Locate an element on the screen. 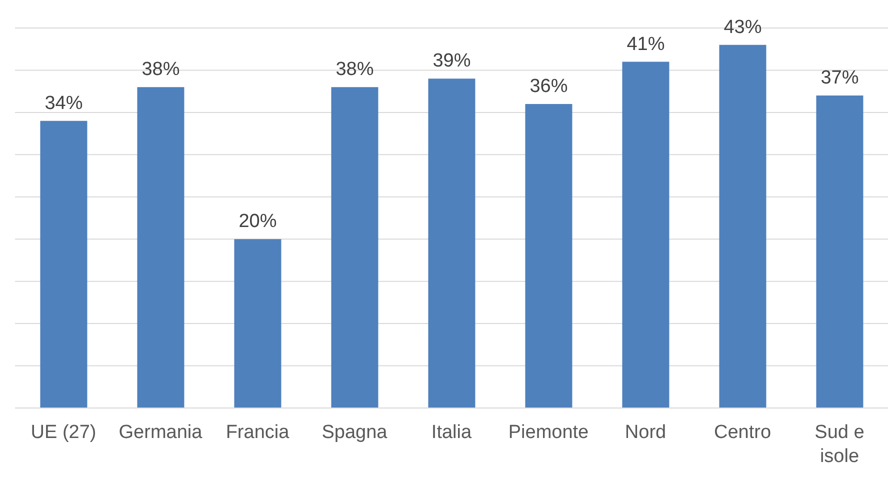 The image size is (896, 483). data-label: 43% is located at coordinates (743, 27).